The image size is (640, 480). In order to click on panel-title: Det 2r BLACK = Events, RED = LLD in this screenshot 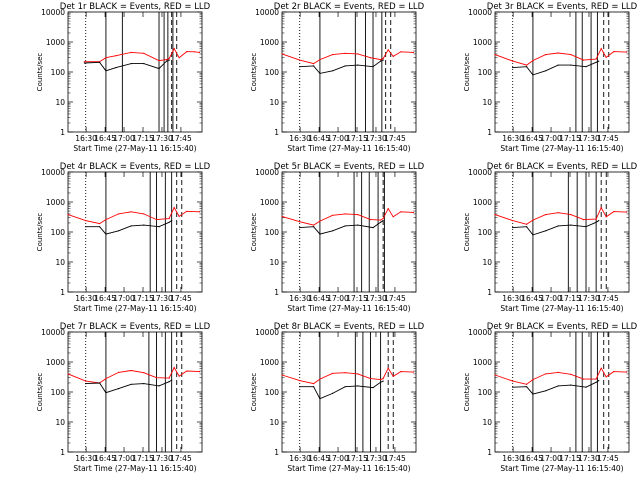, I will do `click(349, 7)`.